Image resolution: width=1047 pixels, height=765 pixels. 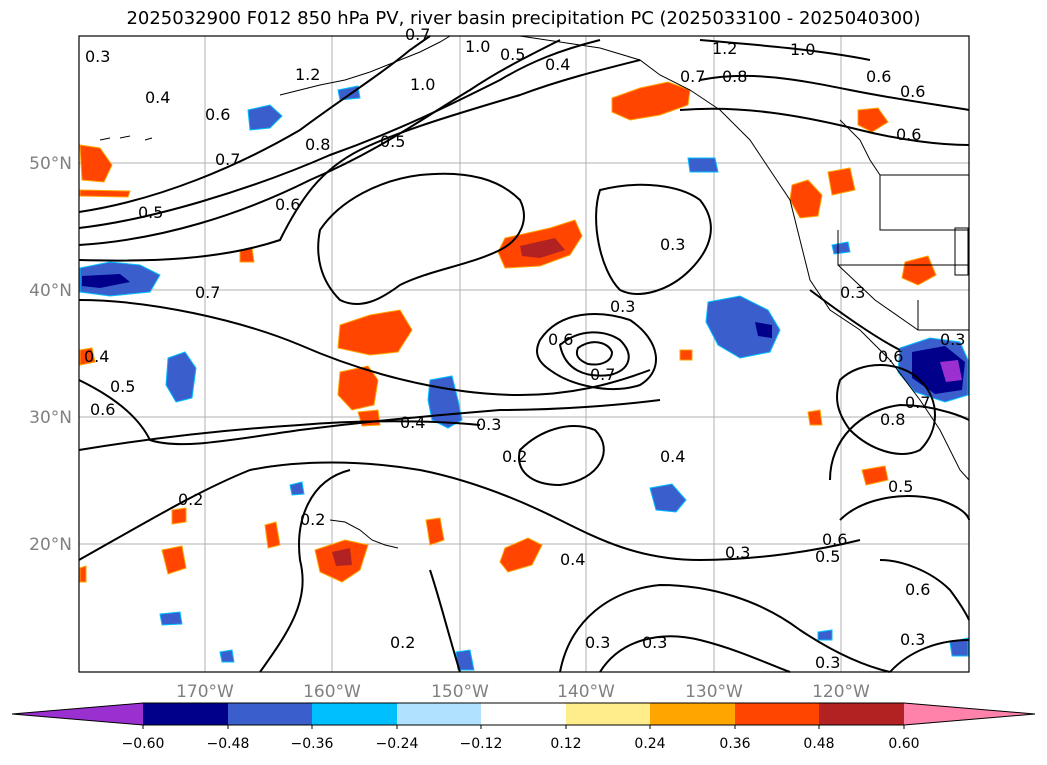 I want to click on lon-label: 140°W, so click(x=586, y=692).